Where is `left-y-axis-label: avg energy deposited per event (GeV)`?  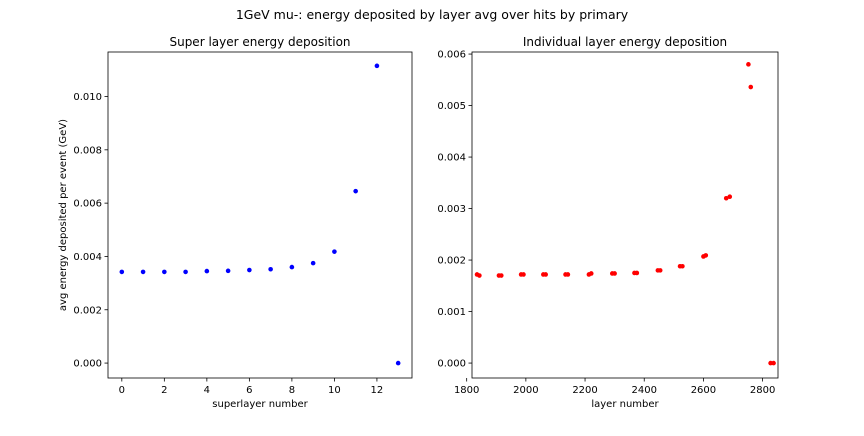 left-y-axis-label: avg energy deposited per event (GeV) is located at coordinates (63, 215).